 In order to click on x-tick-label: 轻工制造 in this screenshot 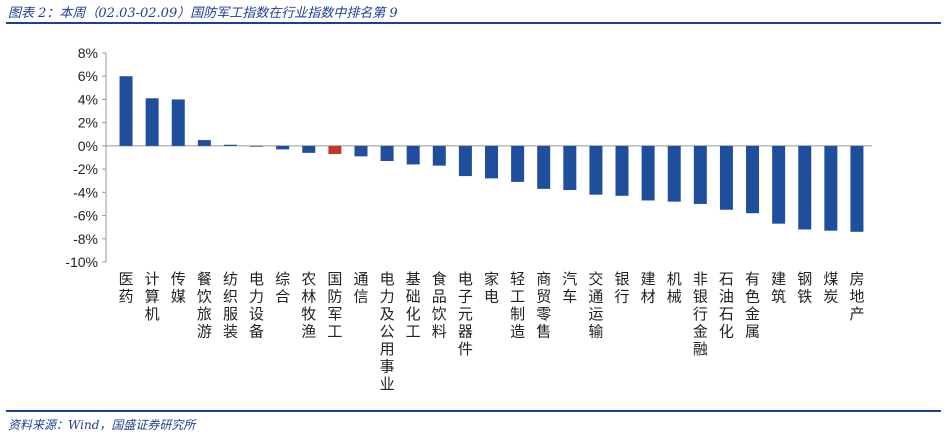, I will do `click(517, 305)`.